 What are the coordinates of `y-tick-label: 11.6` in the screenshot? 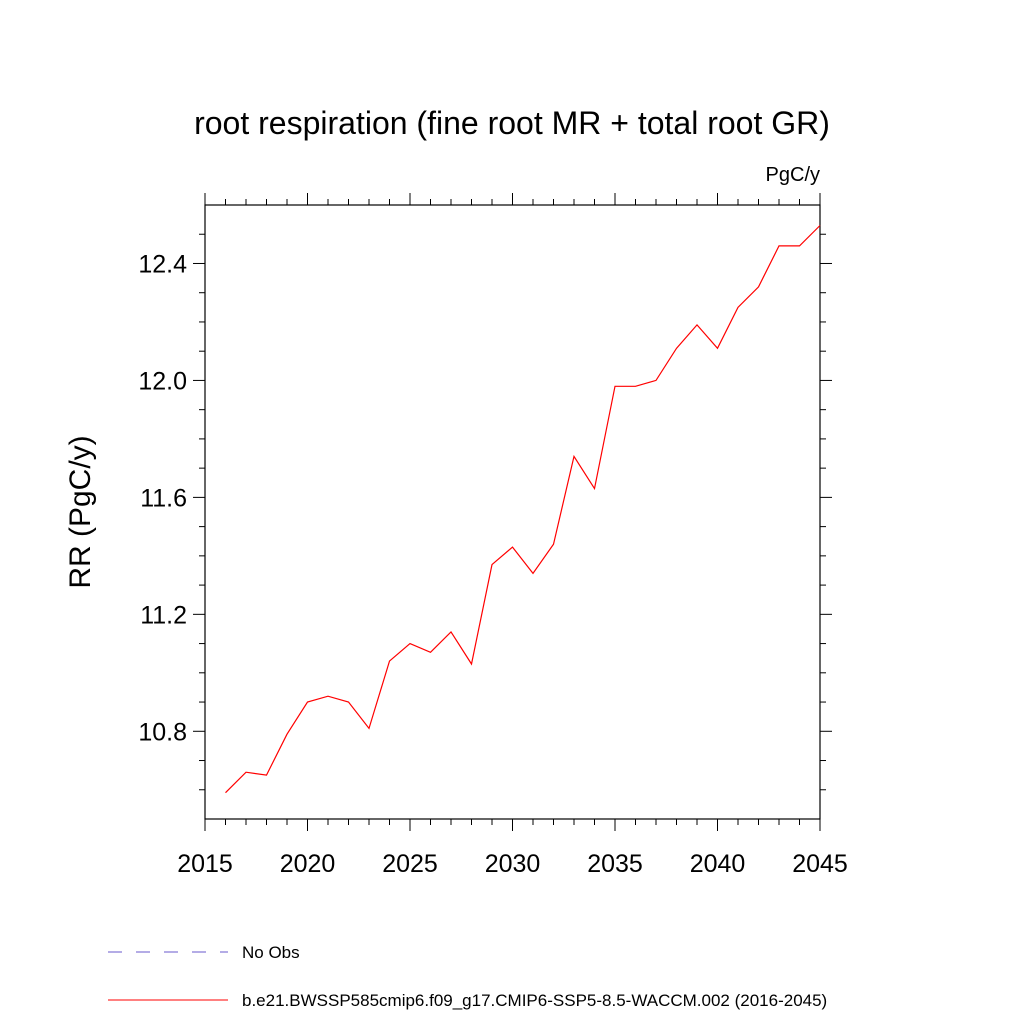 It's located at (163, 498).